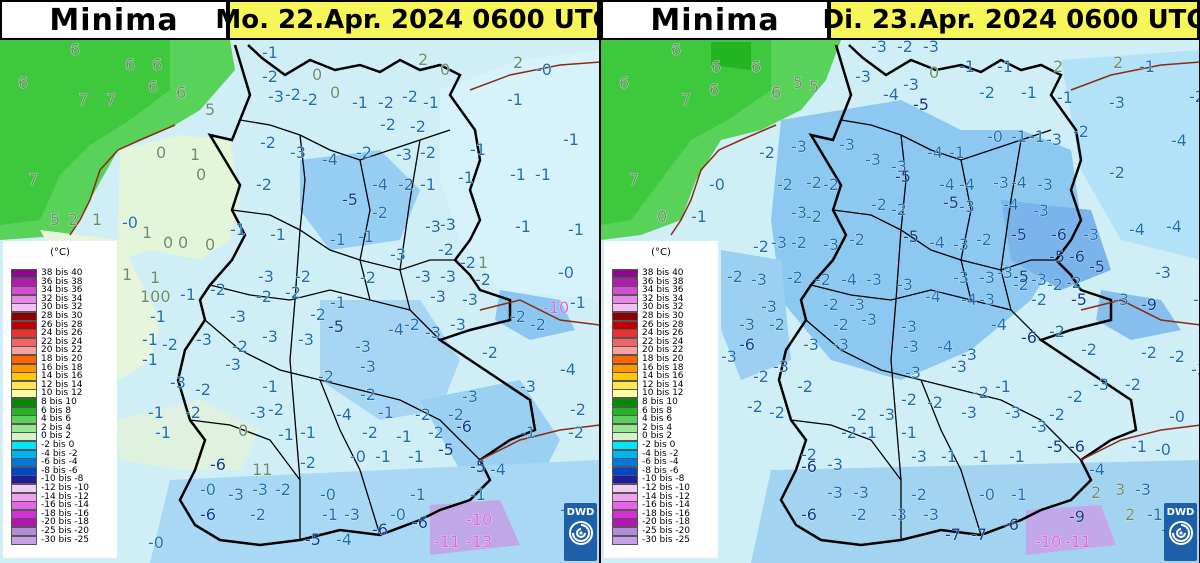 This screenshot has height=563, width=1200. Describe the element at coordinates (407, 20) in the screenshot. I see `left-date: Mo. 22.Apr. 2024 0600 UTC` at that location.